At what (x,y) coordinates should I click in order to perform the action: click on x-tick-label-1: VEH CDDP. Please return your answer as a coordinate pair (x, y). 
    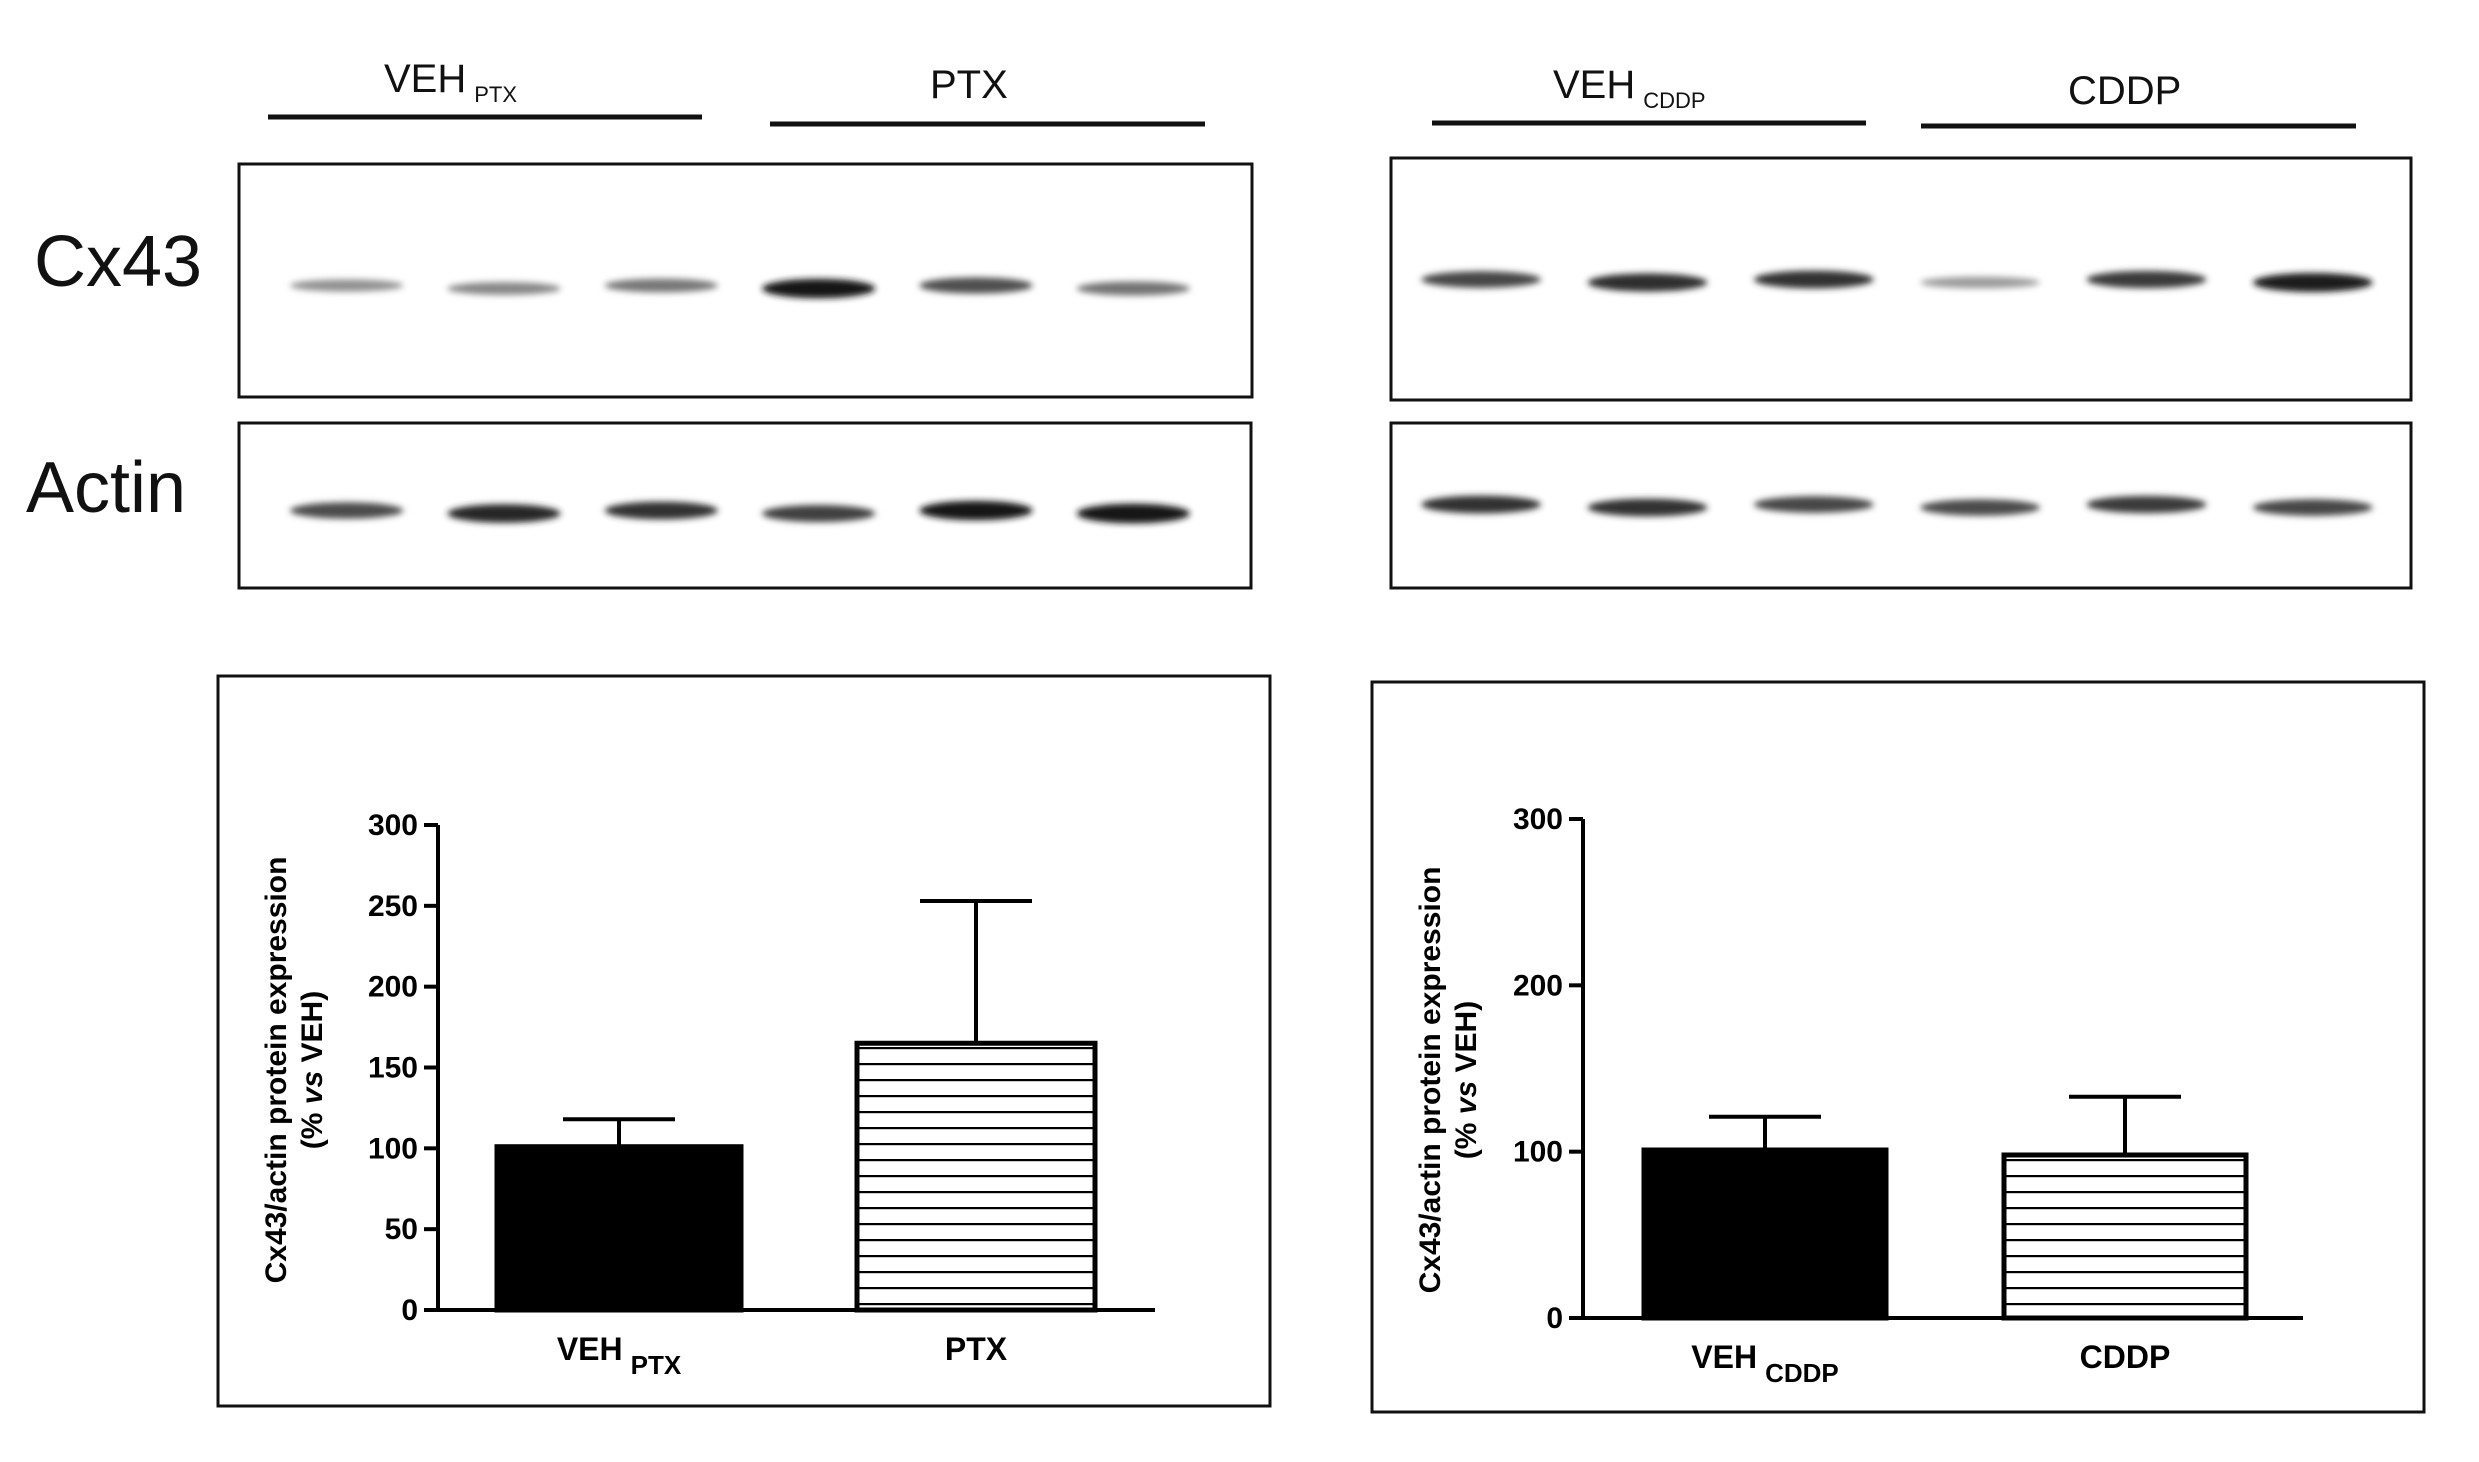
    Looking at the image, I should click on (1764, 1363).